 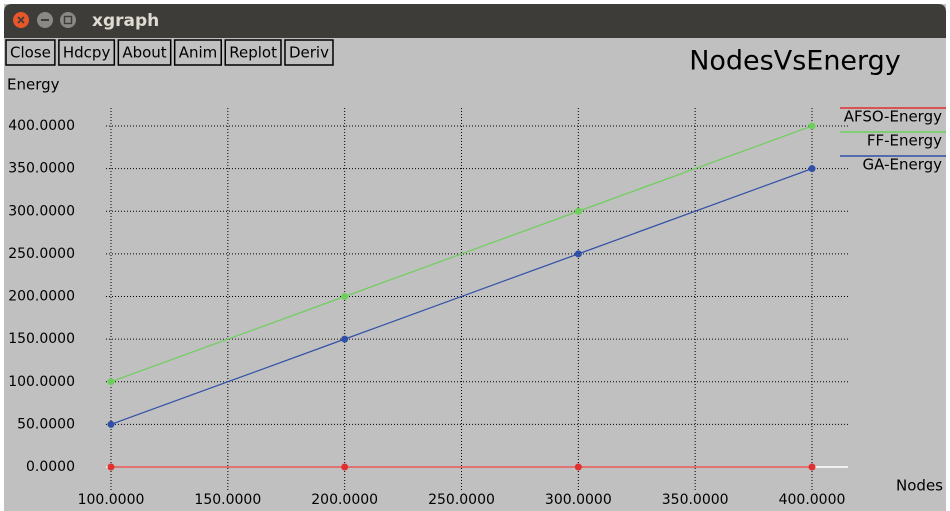 What do you see at coordinates (46, 424) in the screenshot?
I see `y-tick-label: 50.0000` at bounding box center [46, 424].